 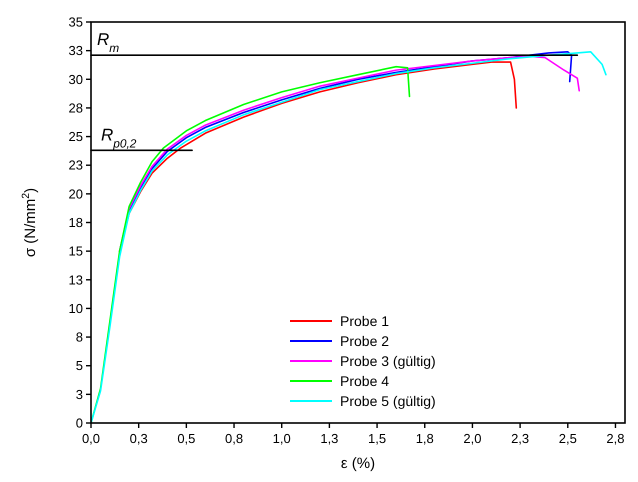 I want to click on x-tick-label: 0,3, so click(x=139, y=438).